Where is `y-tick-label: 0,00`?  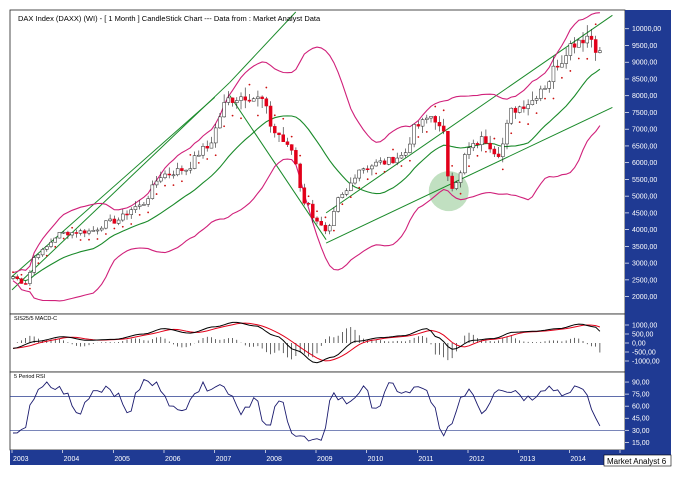 y-tick-label: 0,00 is located at coordinates (639, 344).